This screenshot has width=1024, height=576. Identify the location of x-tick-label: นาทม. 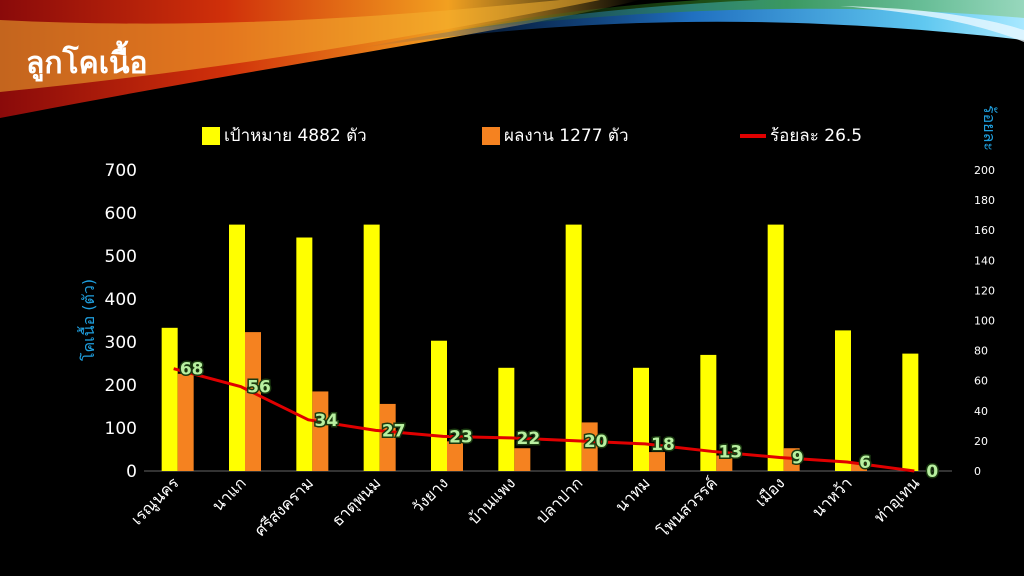
(632, 494).